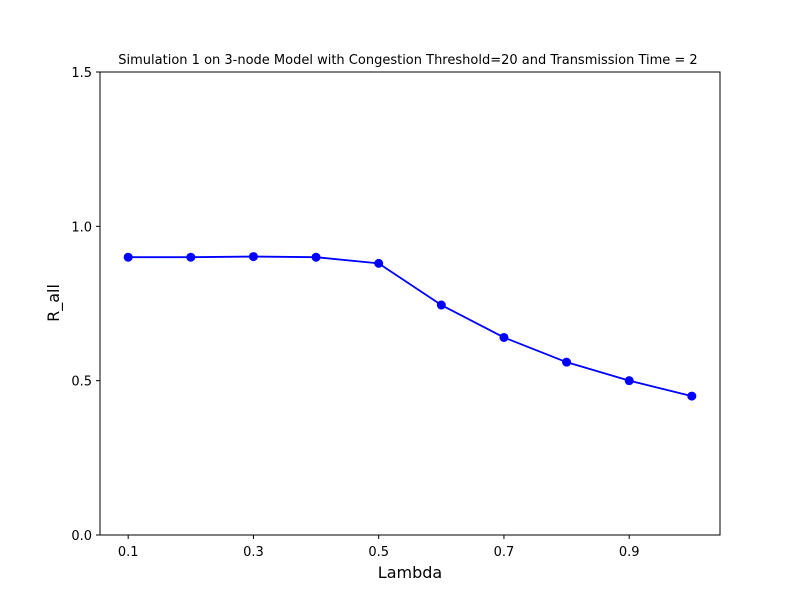 This screenshot has width=800, height=600. I want to click on x-tick-label: 0.9, so click(629, 552).